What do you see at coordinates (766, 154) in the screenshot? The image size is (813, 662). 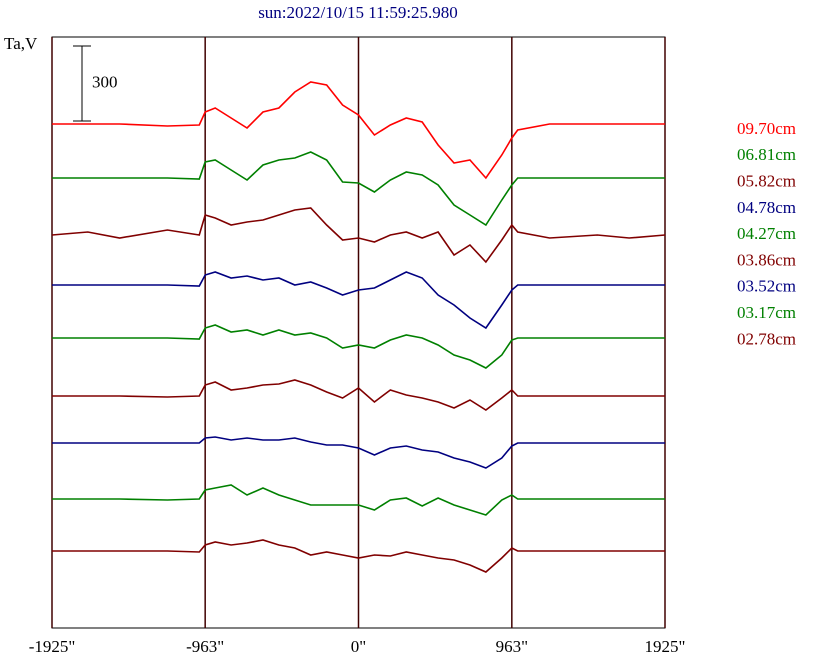 I see `legend-entry: 06.81cm` at bounding box center [766, 154].